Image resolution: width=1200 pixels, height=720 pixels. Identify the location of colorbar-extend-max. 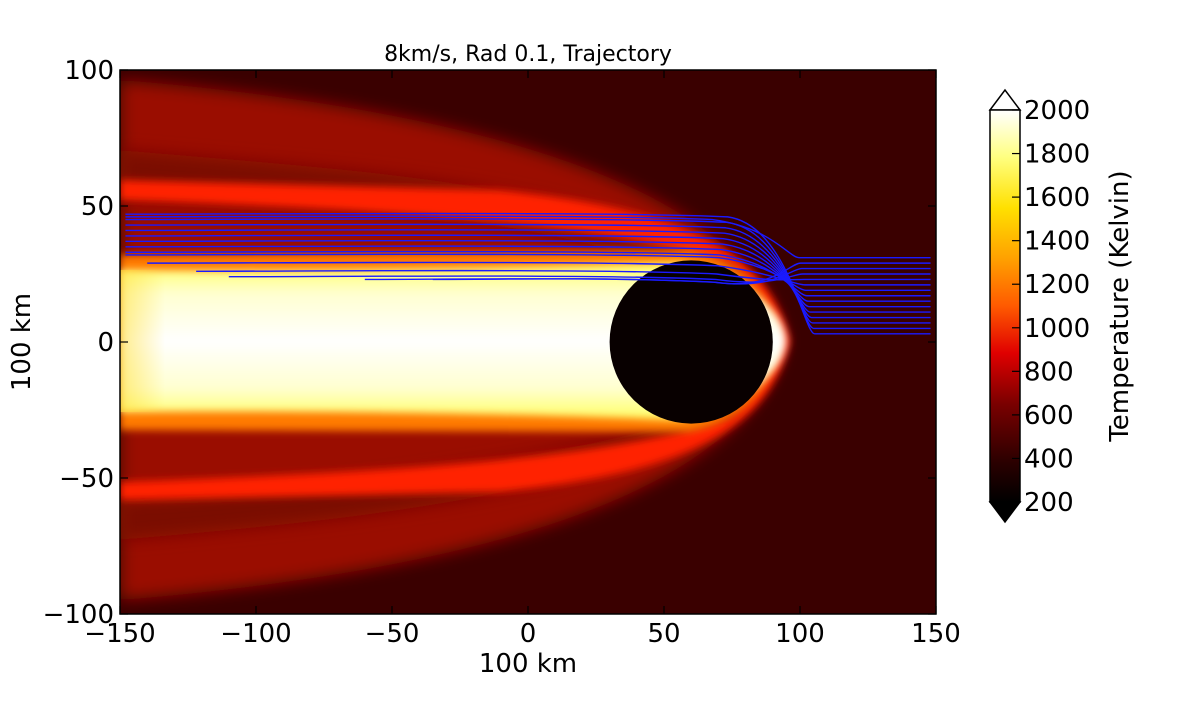
(1005, 99).